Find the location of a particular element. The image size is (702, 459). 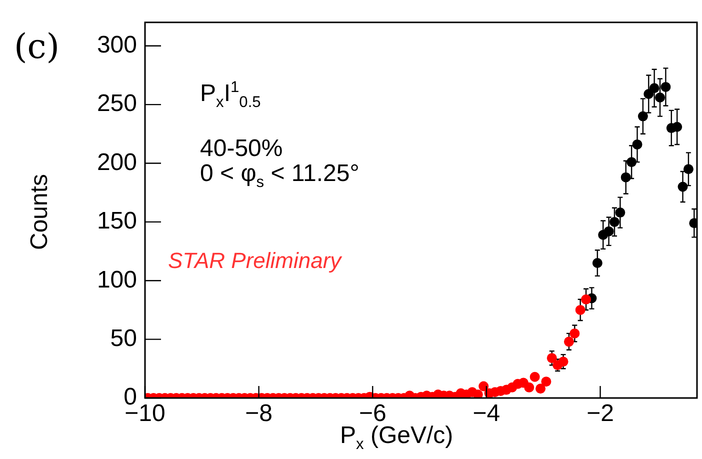

x-tick-label: −4 is located at coordinates (486, 414).